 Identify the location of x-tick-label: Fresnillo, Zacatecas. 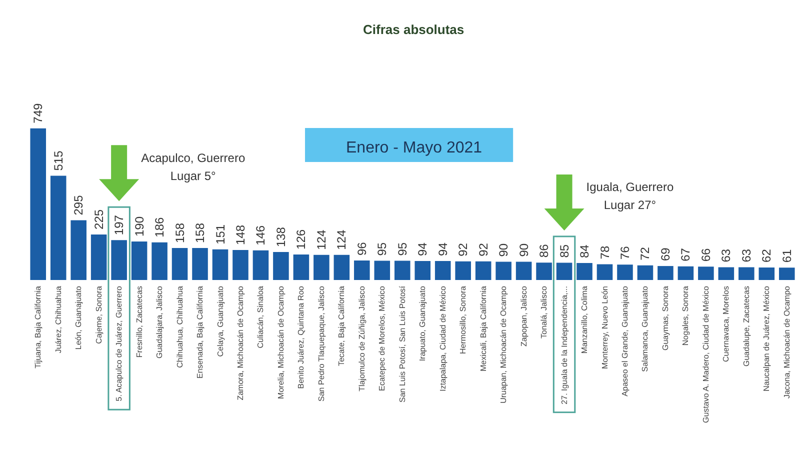
(139, 322).